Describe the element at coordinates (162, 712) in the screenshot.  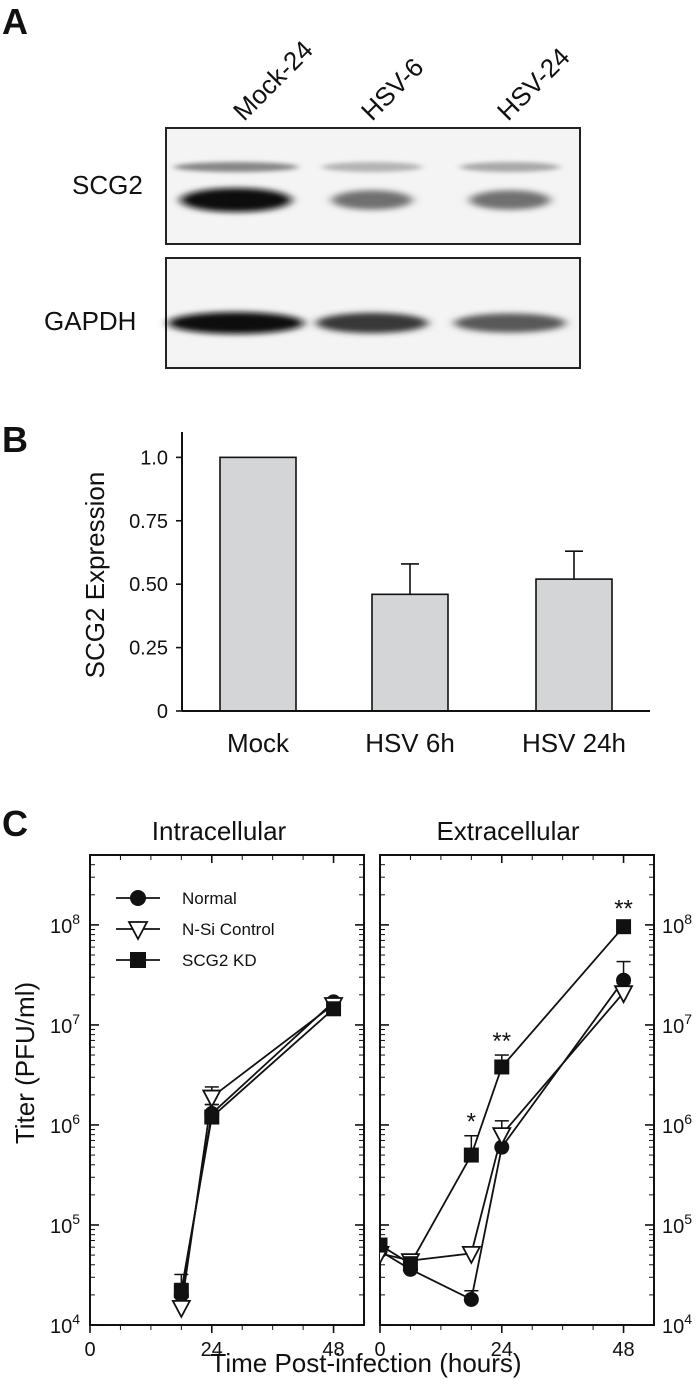
I see `bar-y-tick-label: 0` at that location.